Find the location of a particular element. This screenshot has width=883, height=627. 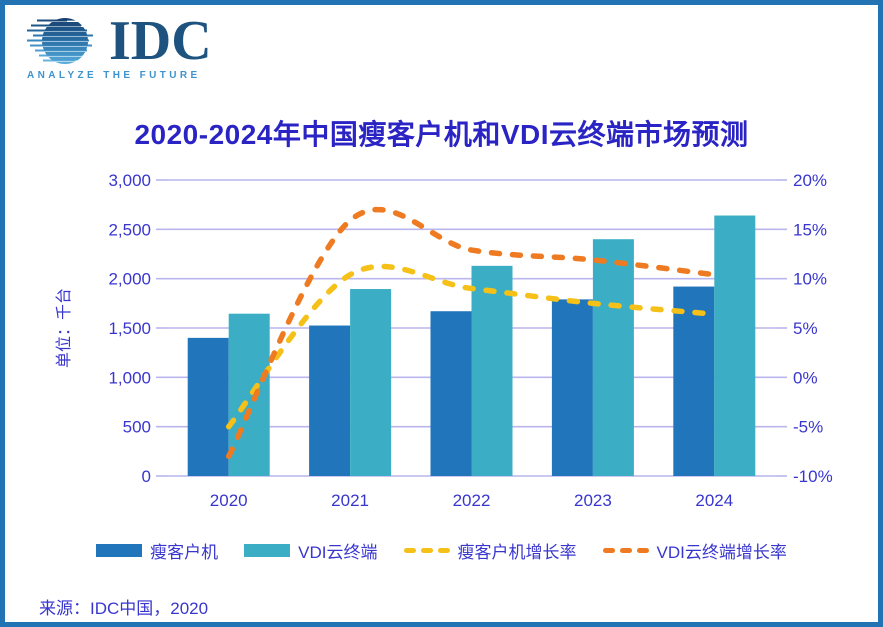

right-axis-tick-label: 20% is located at coordinates (810, 180).